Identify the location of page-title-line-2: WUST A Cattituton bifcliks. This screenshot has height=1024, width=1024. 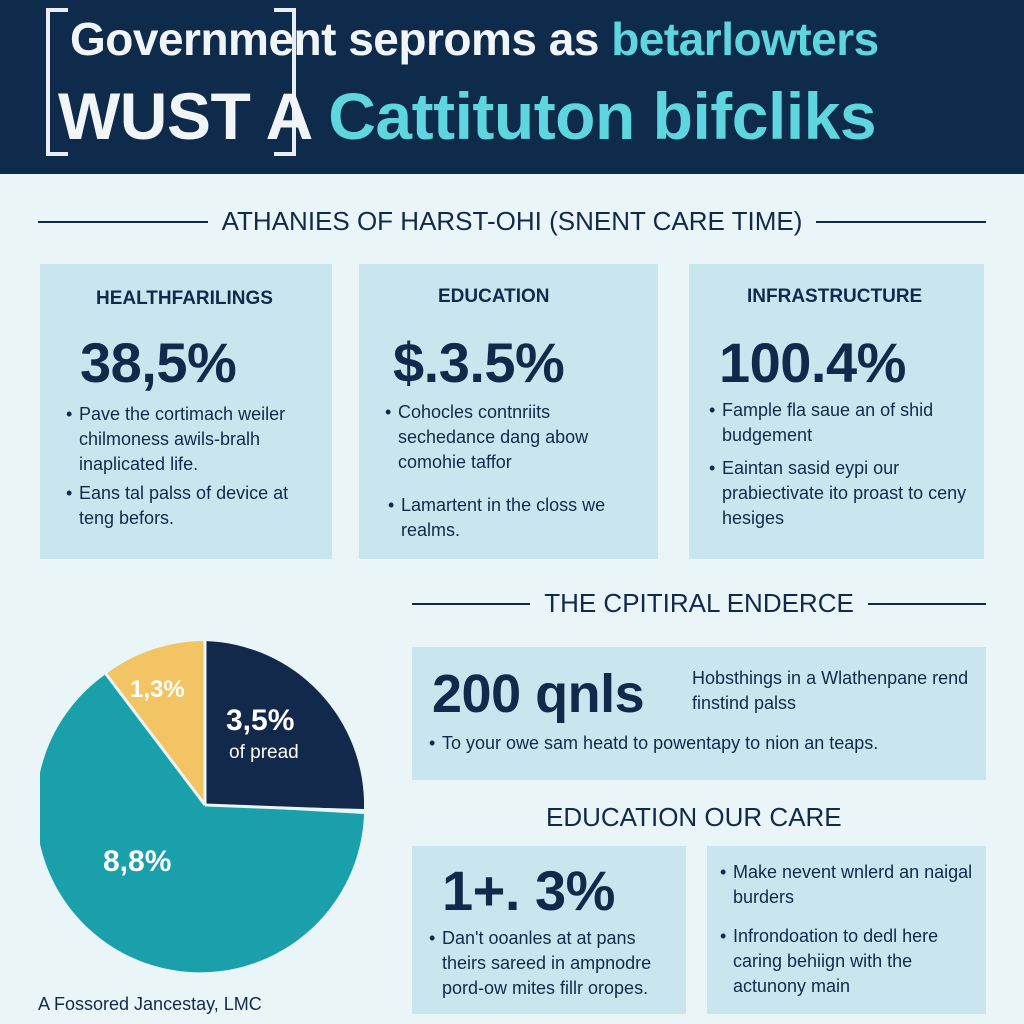
(467, 116).